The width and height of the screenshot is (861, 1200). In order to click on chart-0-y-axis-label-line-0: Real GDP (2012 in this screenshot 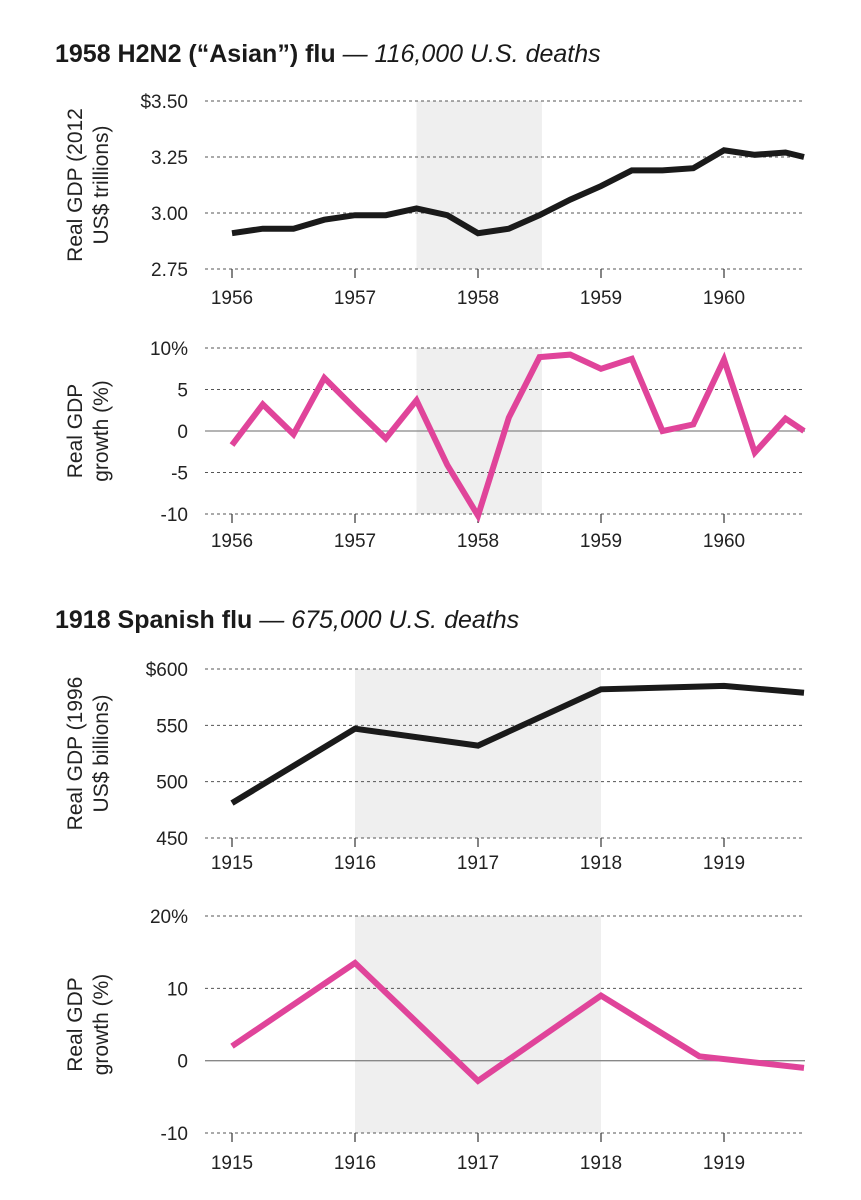, I will do `click(75, 185)`.